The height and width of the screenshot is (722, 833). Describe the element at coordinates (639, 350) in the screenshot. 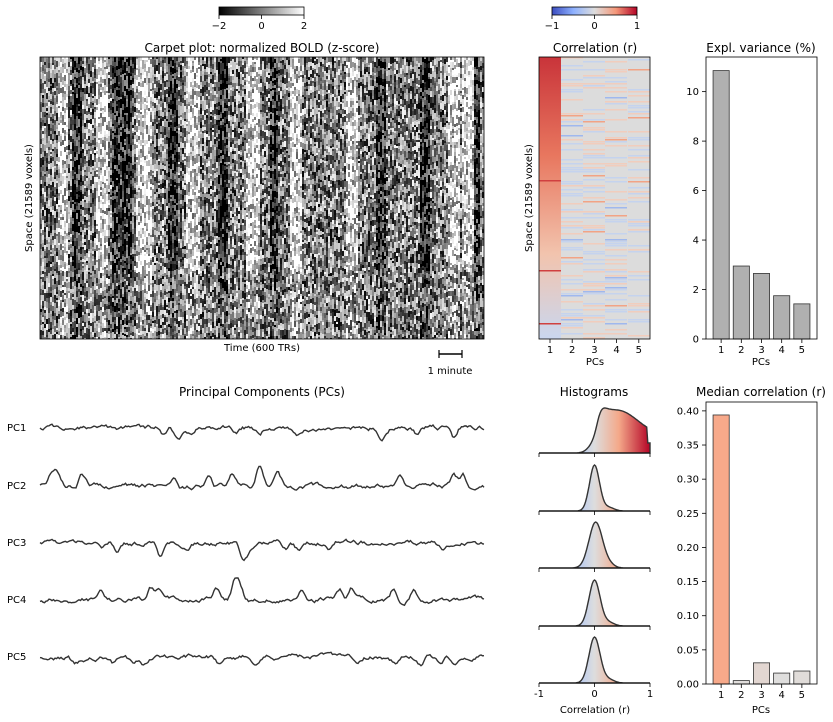

I see `correlation-tick-label: 5` at that location.